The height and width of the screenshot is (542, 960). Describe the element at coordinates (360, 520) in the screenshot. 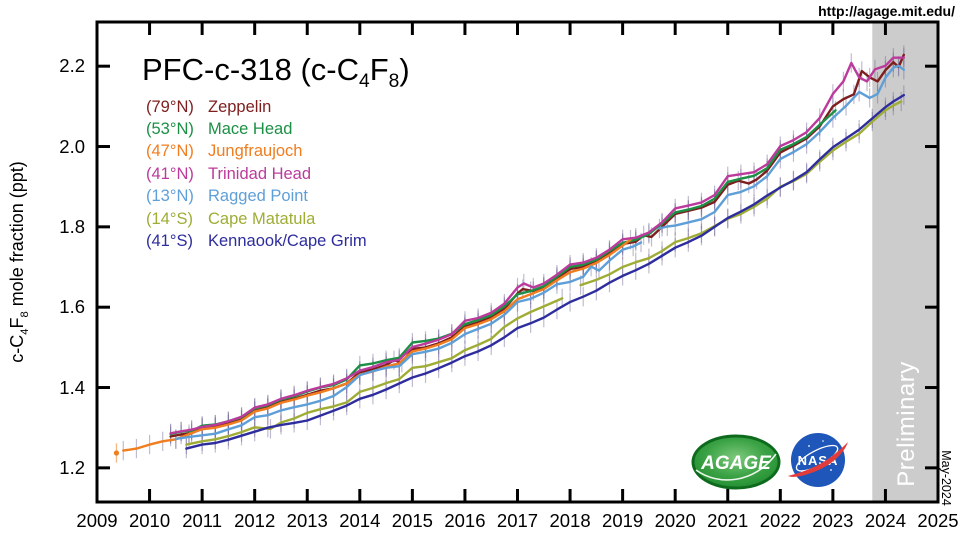

I see `x-tick-label: 2014` at that location.